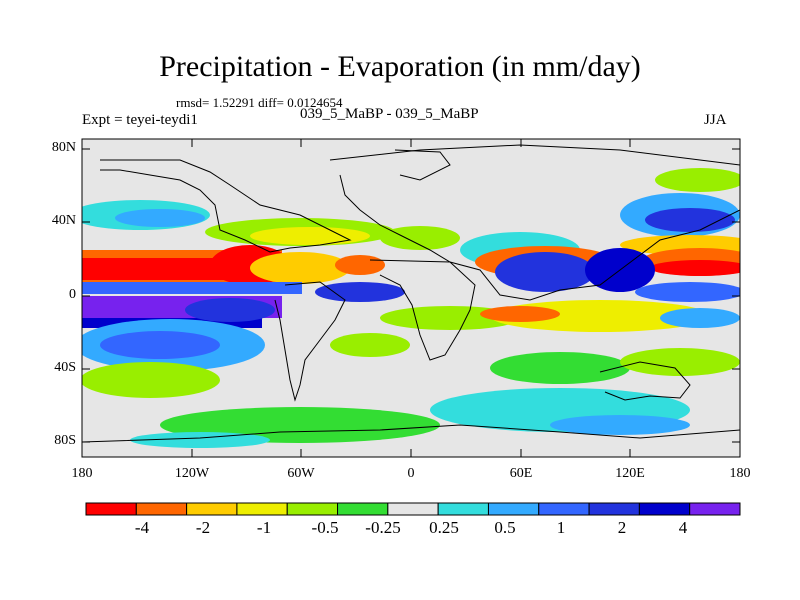 This screenshot has width=800, height=600. What do you see at coordinates (411, 433) in the screenshot?
I see `coastline-antarctica` at bounding box center [411, 433].